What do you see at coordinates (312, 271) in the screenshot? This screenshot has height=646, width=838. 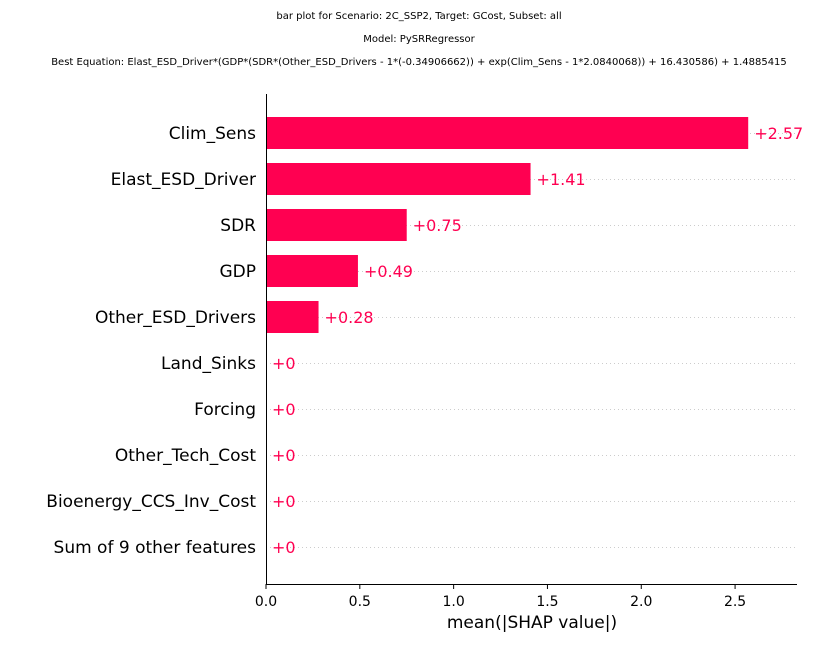 I see `bar-gdp` at bounding box center [312, 271].